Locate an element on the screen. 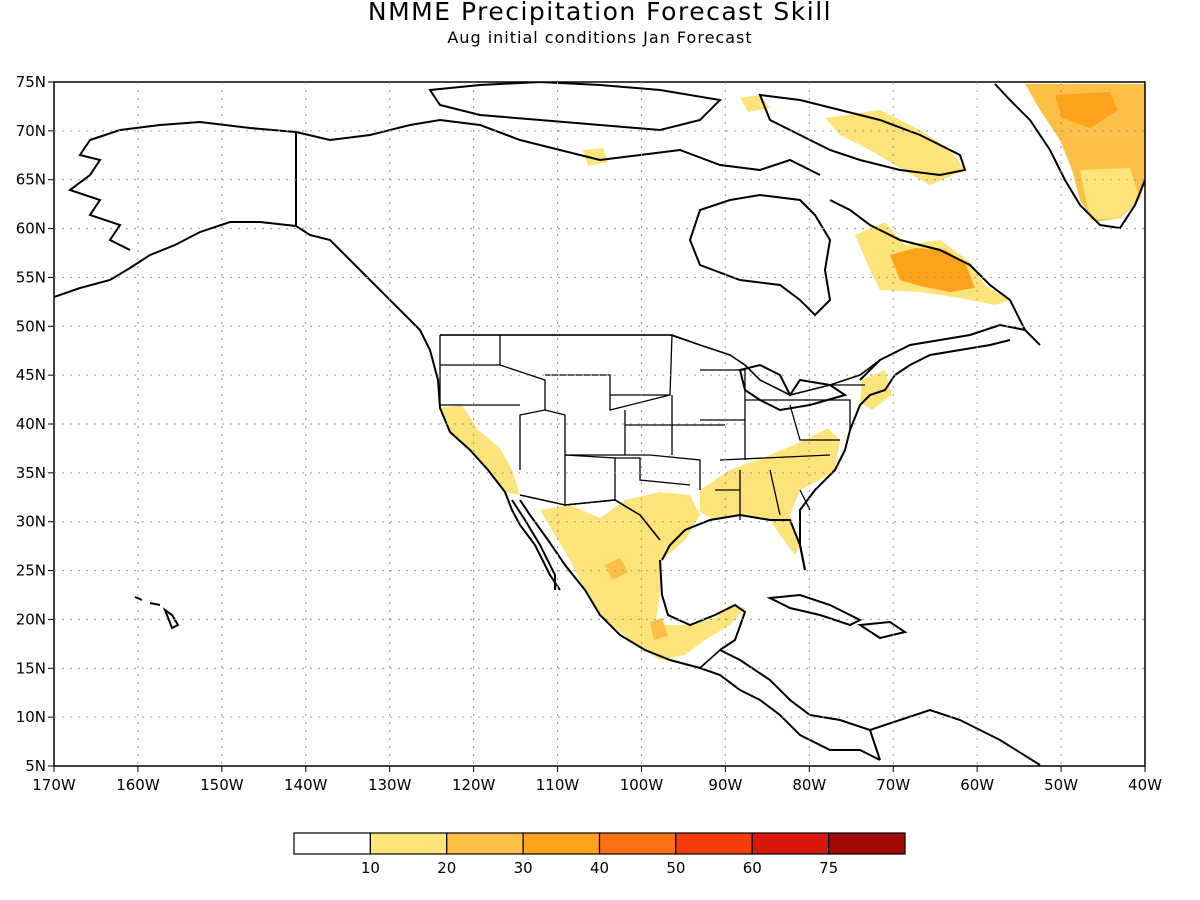  coast-us-west is located at coordinates (490, 460).